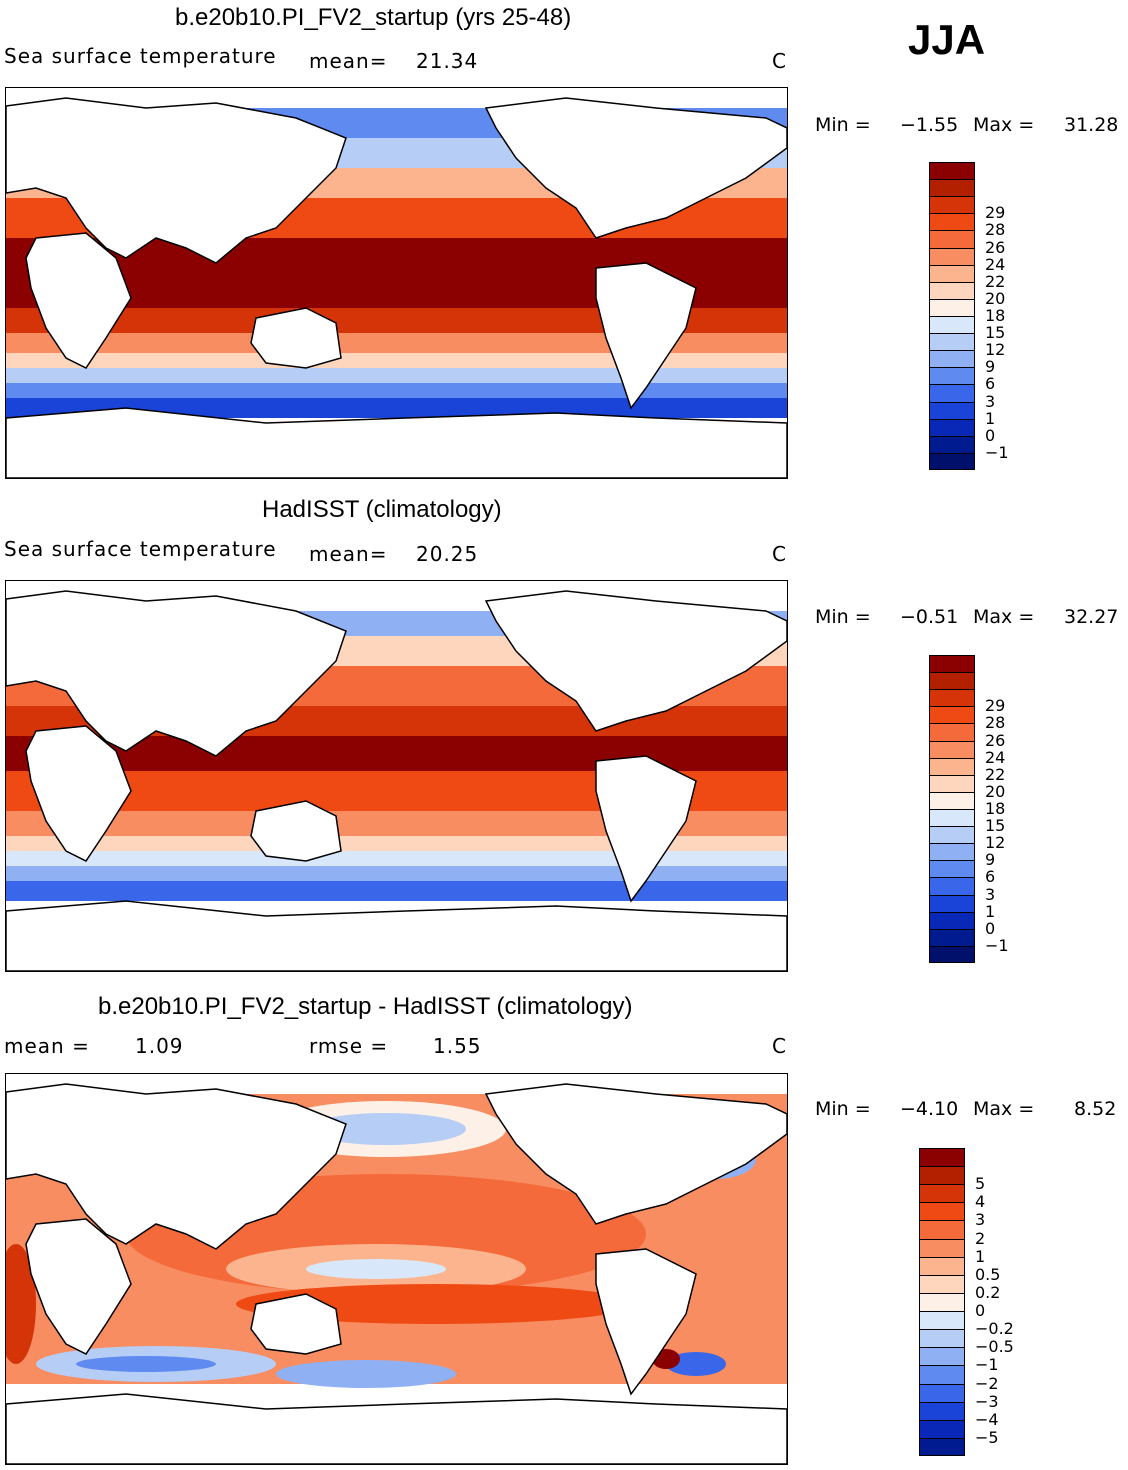 This screenshot has height=1470, width=1128. What do you see at coordinates (929, 617) in the screenshot?
I see `panel2-min-value: −0.51` at bounding box center [929, 617].